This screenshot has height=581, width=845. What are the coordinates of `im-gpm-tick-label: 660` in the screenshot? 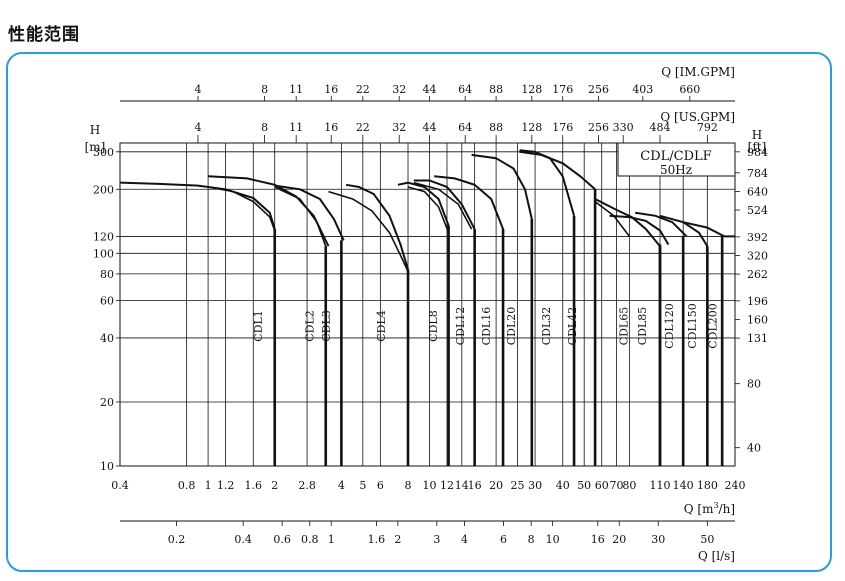 It's located at (689, 89).